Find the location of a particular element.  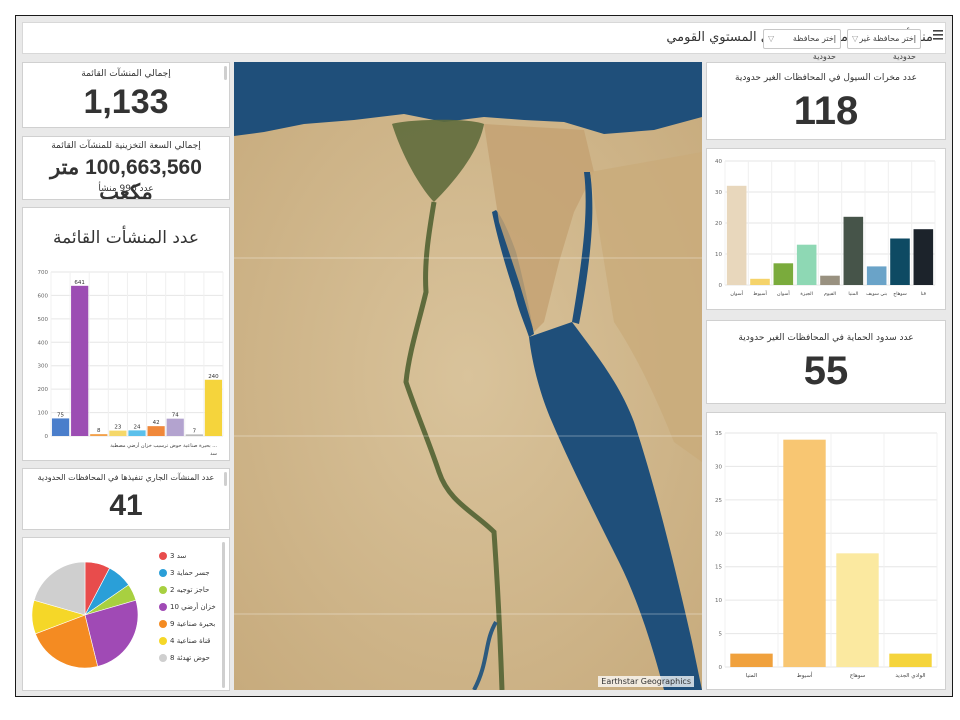

data-label: 240 is located at coordinates (213, 377).